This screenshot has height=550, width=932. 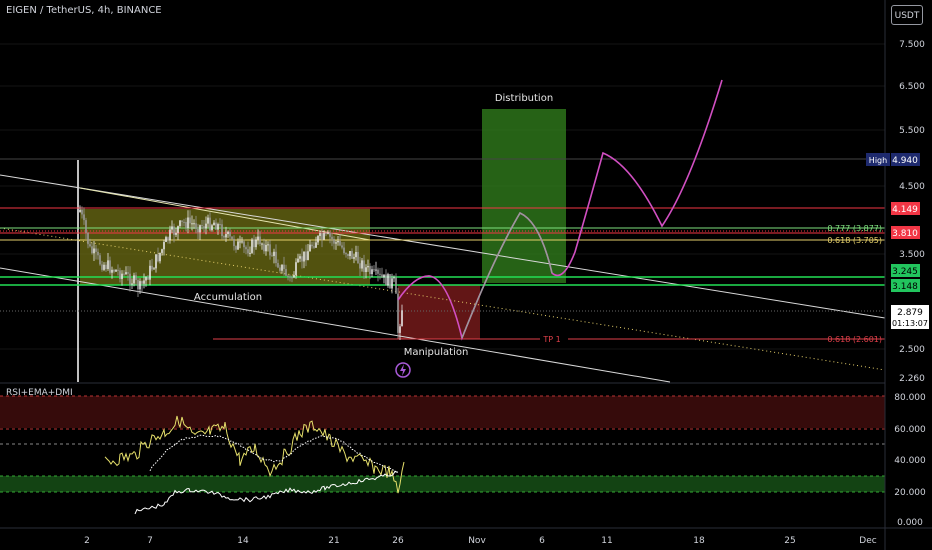 What do you see at coordinates (542, 541) in the screenshot?
I see `time-tick: 6` at bounding box center [542, 541].